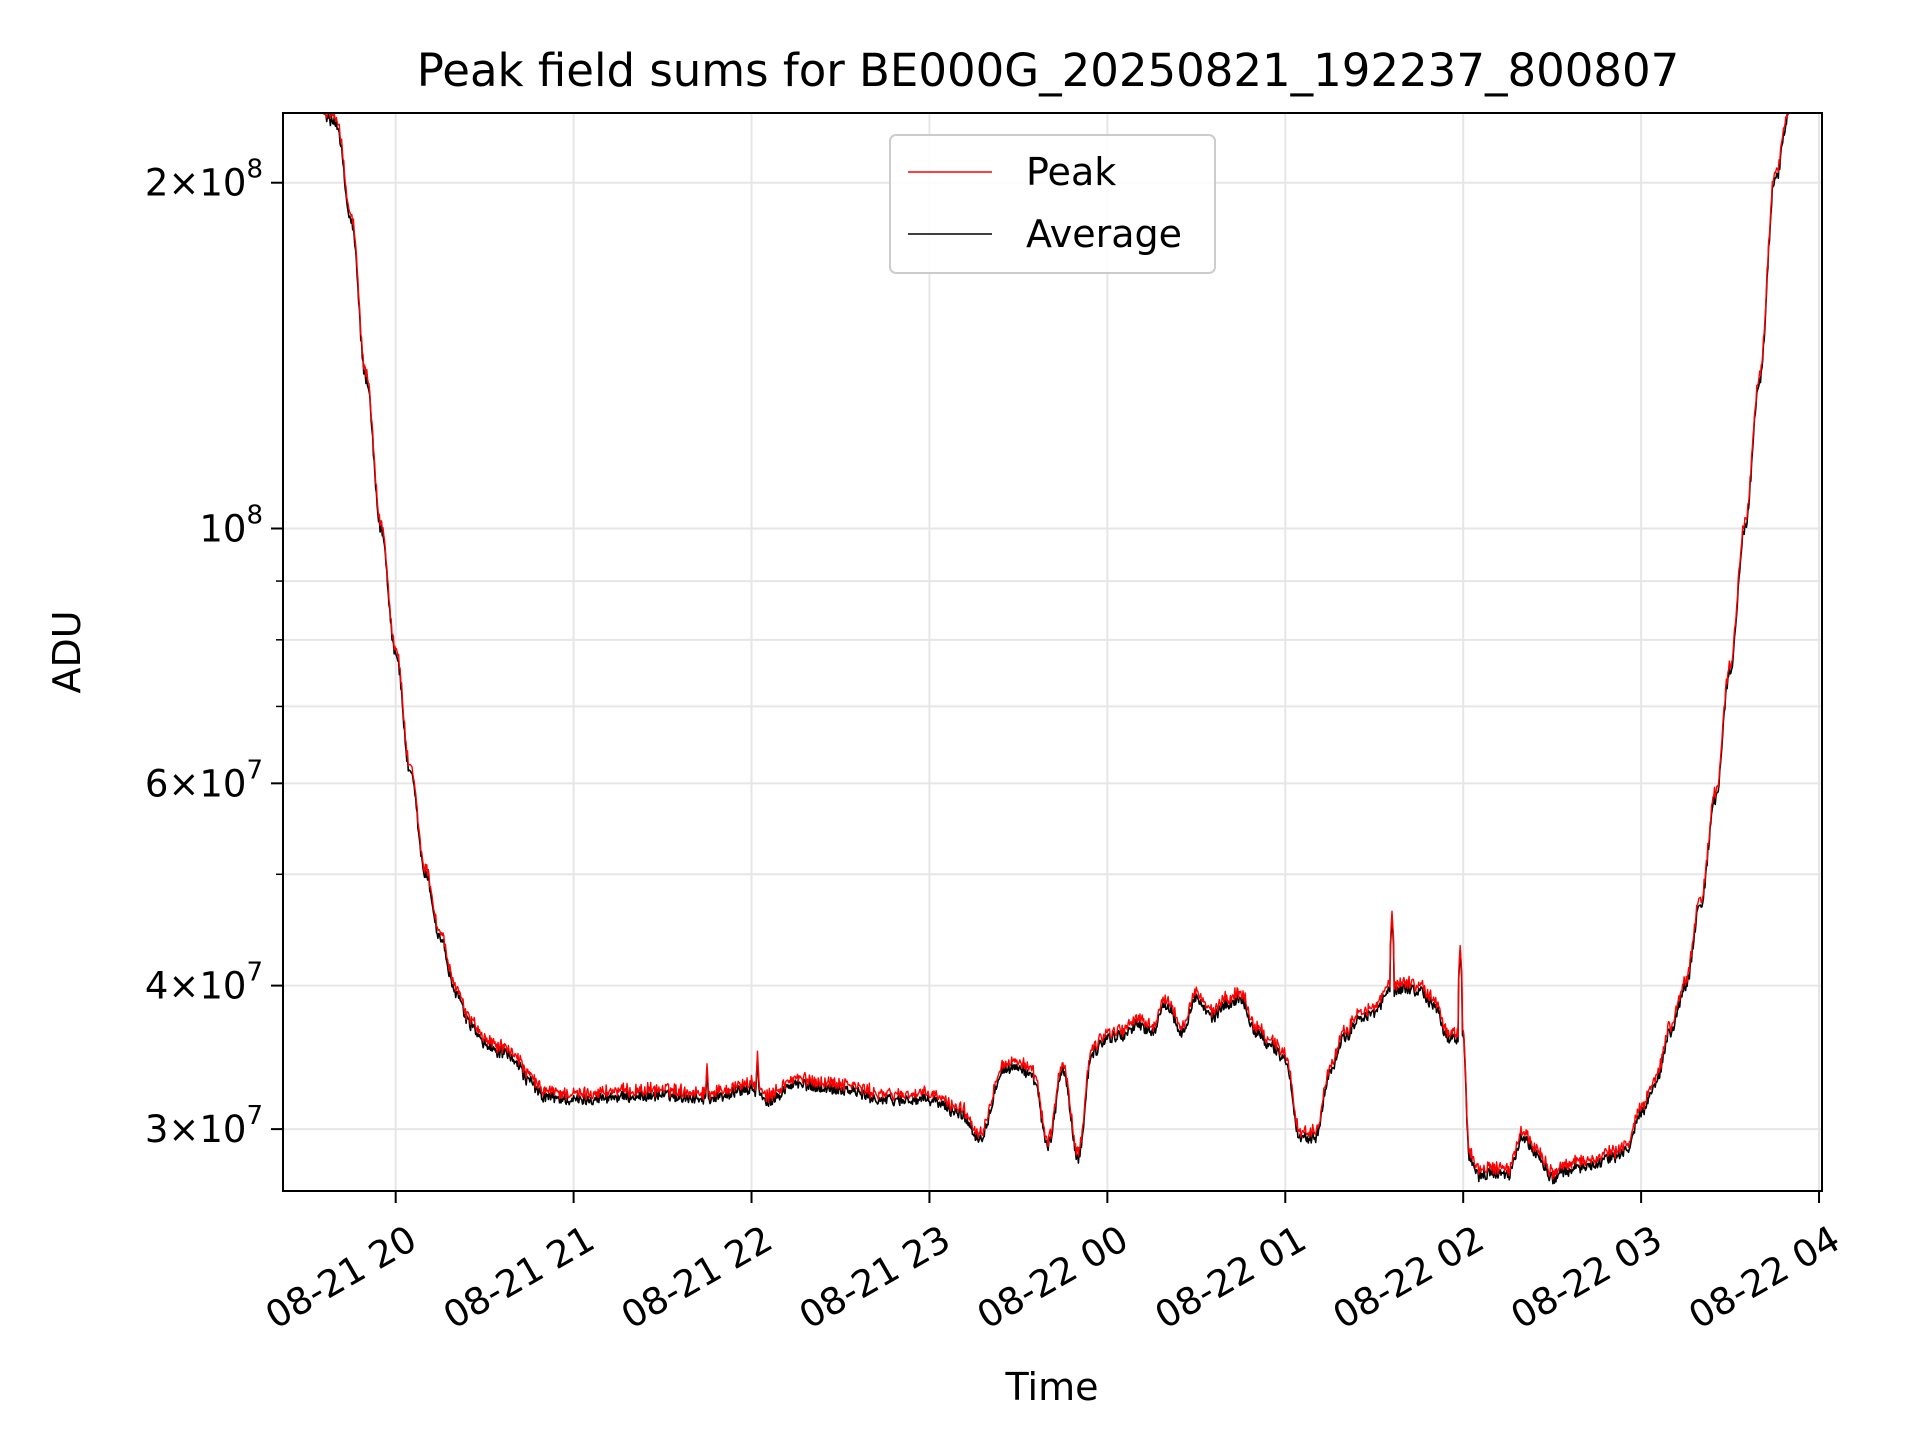 This screenshot has width=1920, height=1440. Describe the element at coordinates (204, 1126) in the screenshot. I see `y-tick-label: 3×107` at that location.